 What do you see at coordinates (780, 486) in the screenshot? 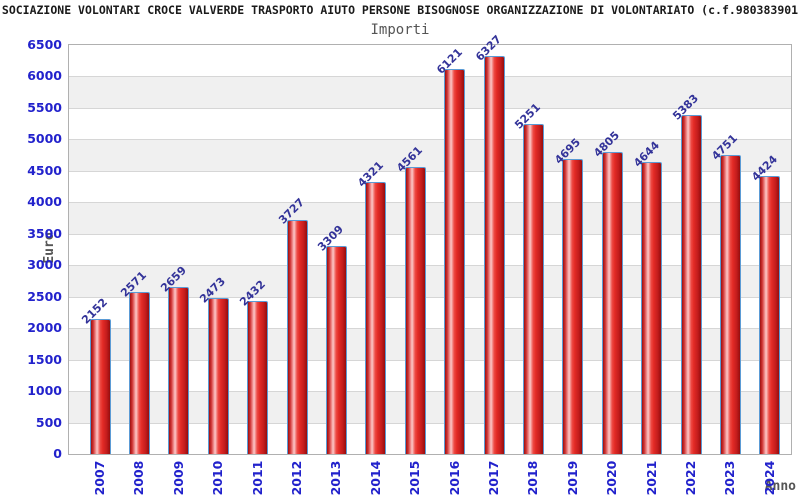
I see `x-axis-title: Anno` at bounding box center [780, 486].